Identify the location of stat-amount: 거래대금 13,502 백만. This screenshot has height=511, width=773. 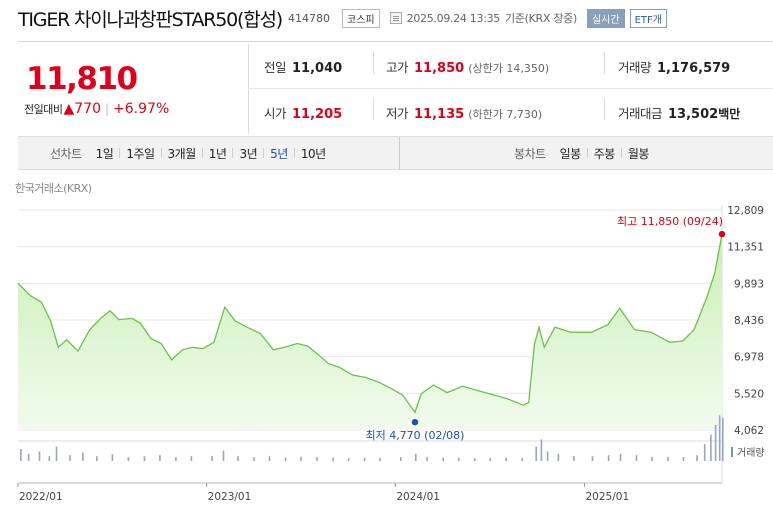
(679, 112).